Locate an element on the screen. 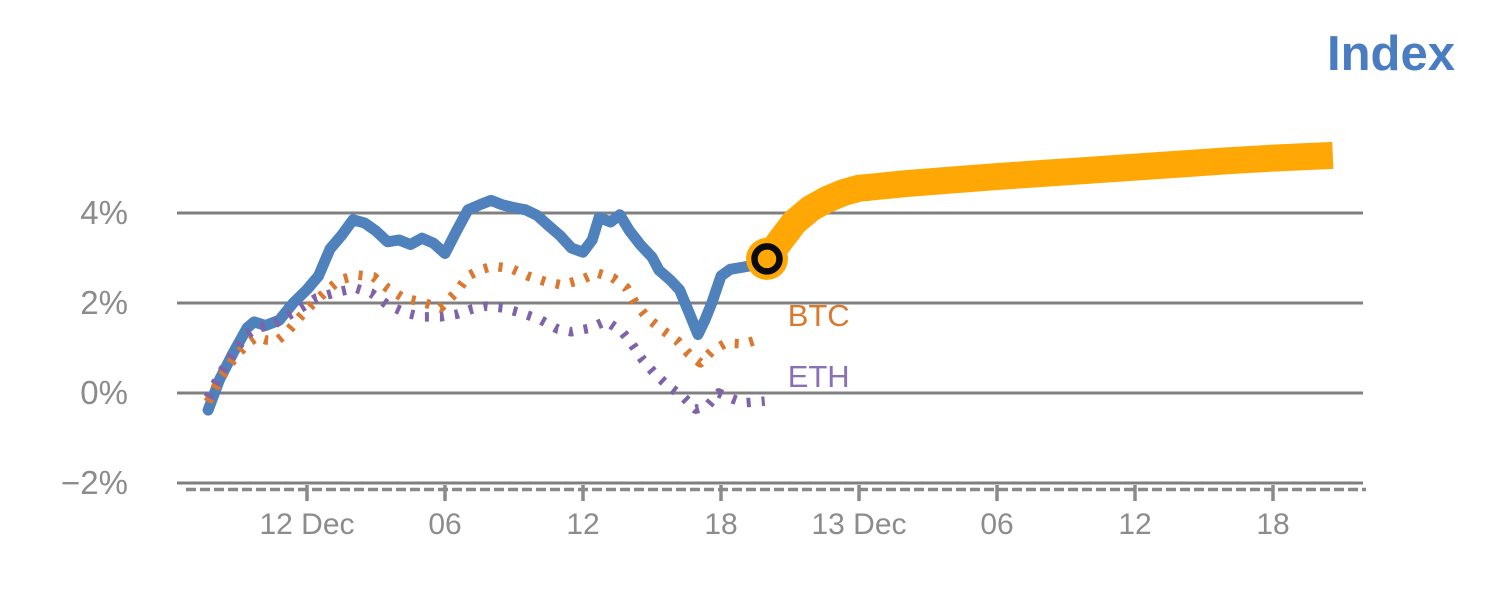 The image size is (1500, 600). y-tick-label-4%: 4% is located at coordinates (104, 212).